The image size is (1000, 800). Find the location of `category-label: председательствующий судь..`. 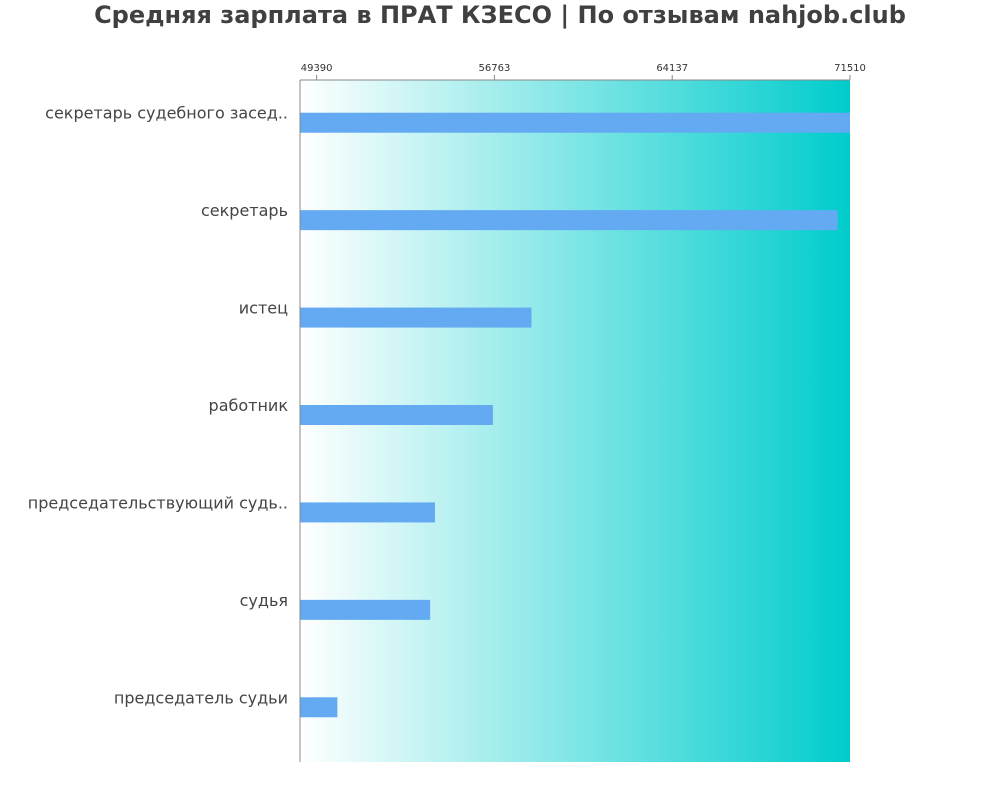

category-label: председательствующий судь.. is located at coordinates (158, 502).